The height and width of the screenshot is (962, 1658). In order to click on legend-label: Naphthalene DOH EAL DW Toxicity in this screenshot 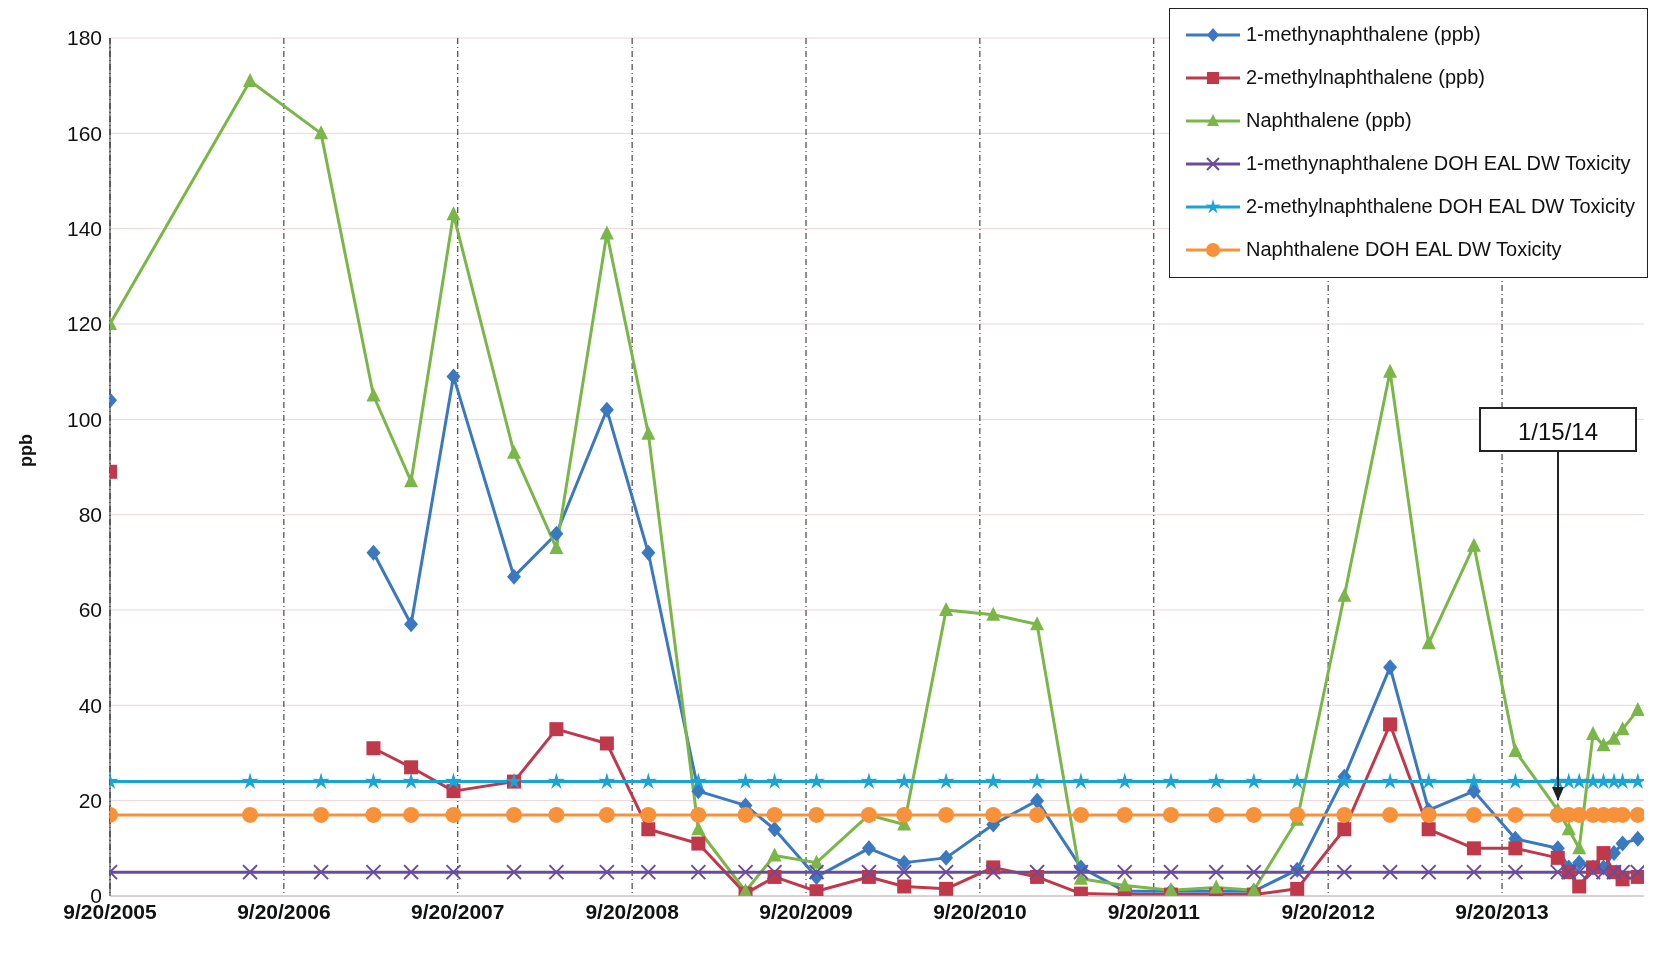, I will do `click(1403, 249)`.